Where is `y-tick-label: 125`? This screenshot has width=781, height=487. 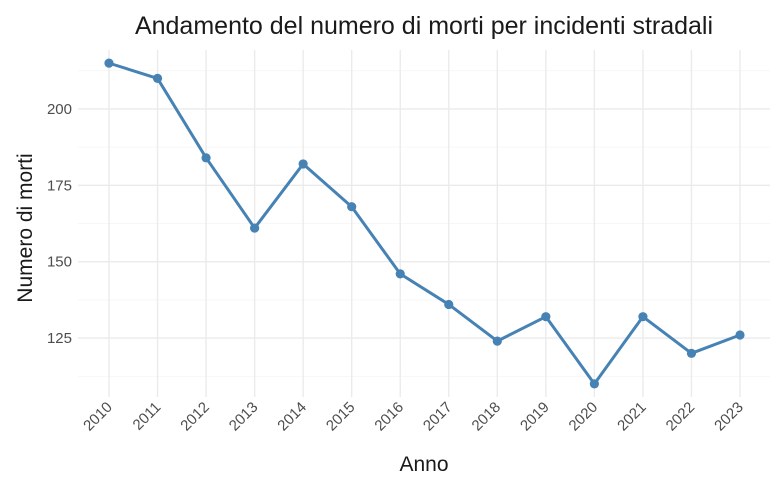 y-tick-label: 125 is located at coordinates (59, 338).